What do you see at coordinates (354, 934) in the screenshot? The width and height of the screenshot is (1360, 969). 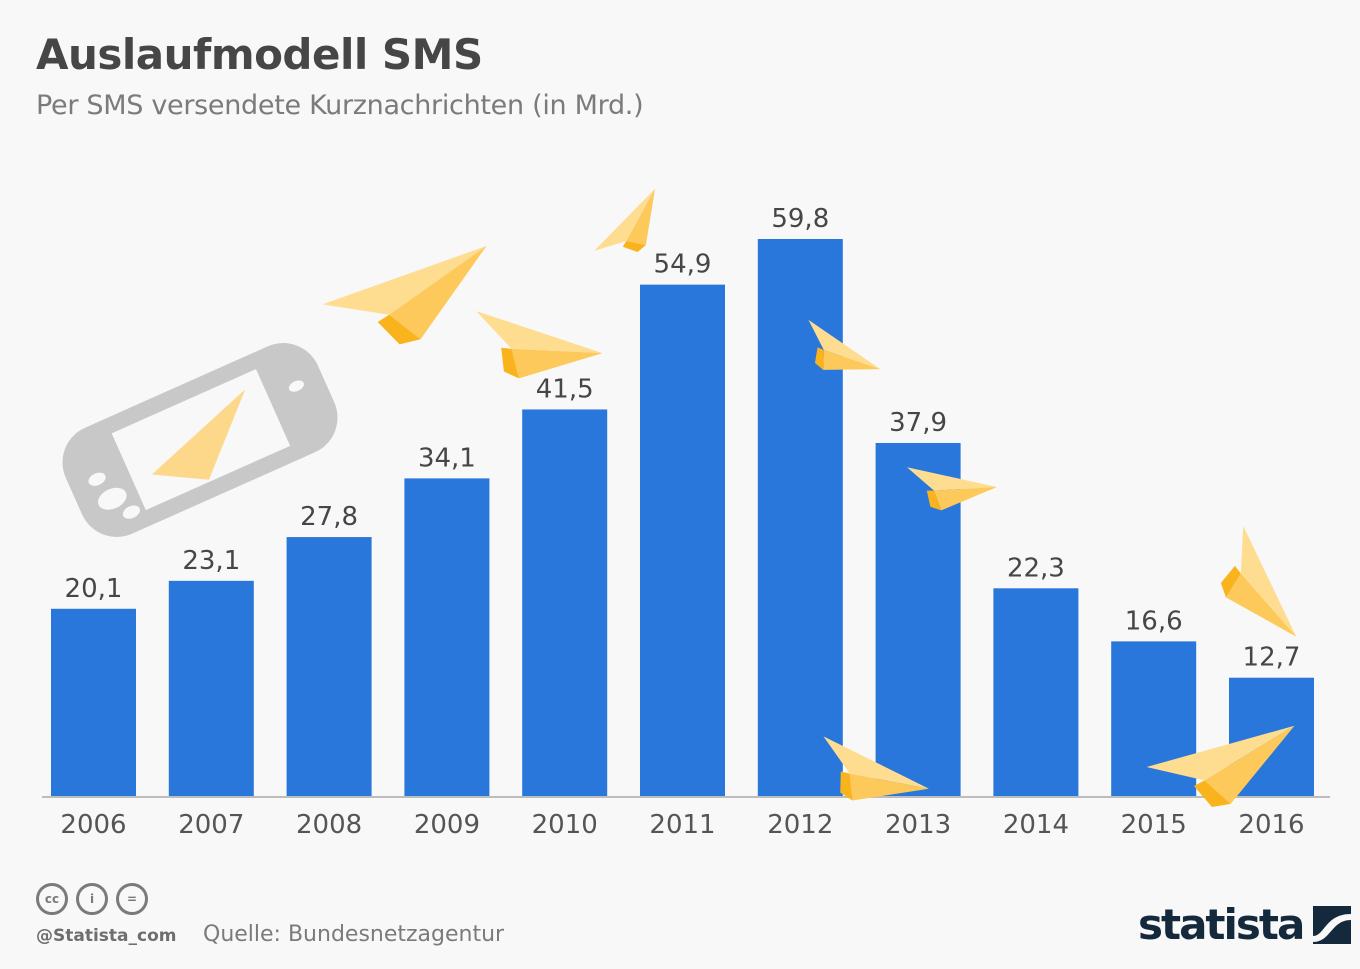 I see `source-note: Quelle: Bundesnetzagentur` at bounding box center [354, 934].